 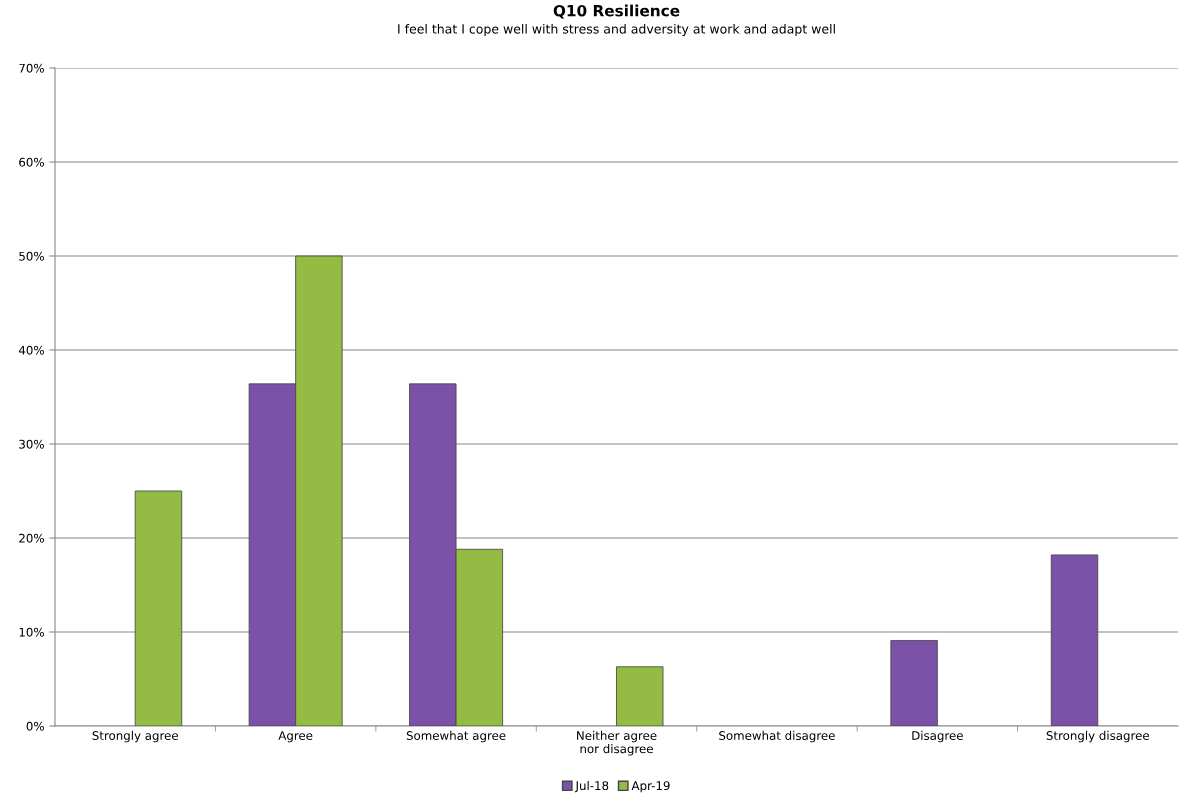 What do you see at coordinates (31, 162) in the screenshot?
I see `y-tick-label: 60%` at bounding box center [31, 162].